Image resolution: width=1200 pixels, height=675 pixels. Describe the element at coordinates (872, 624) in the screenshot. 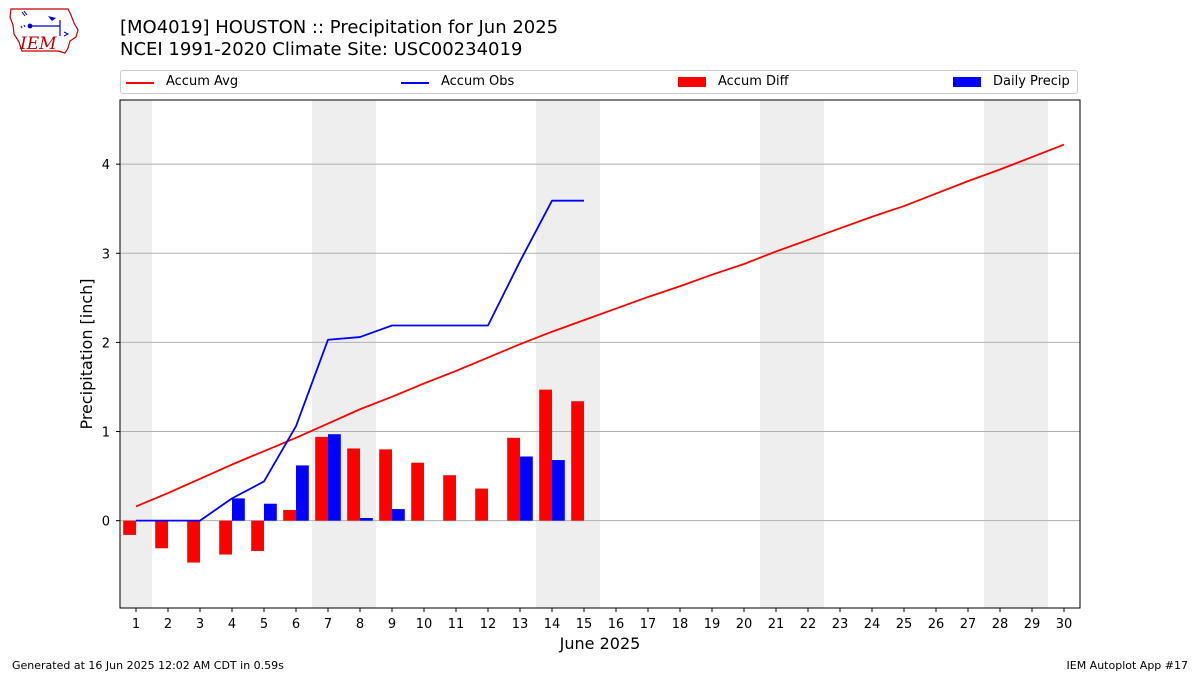

I see `x-tick-label-24: 24` at that location.